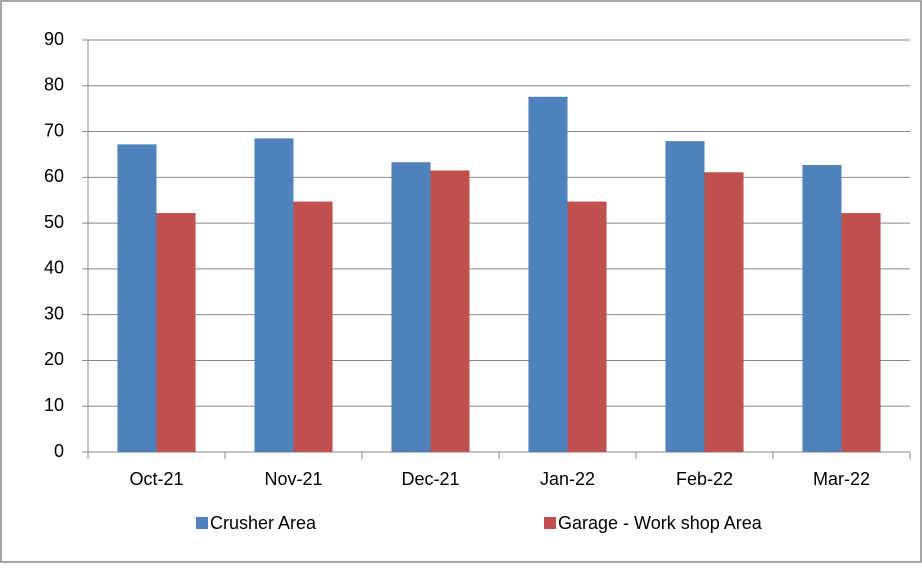  Describe the element at coordinates (54, 130) in the screenshot. I see `y-tick-label: 70` at that location.